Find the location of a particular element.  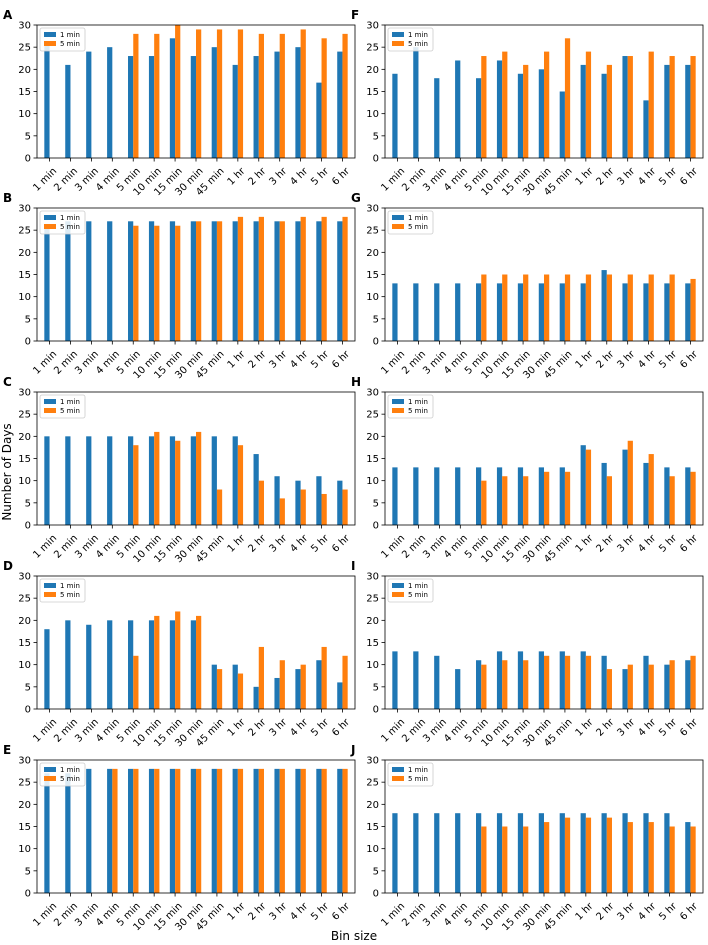

x-tick-label: 3 hr is located at coordinates (626, 359).